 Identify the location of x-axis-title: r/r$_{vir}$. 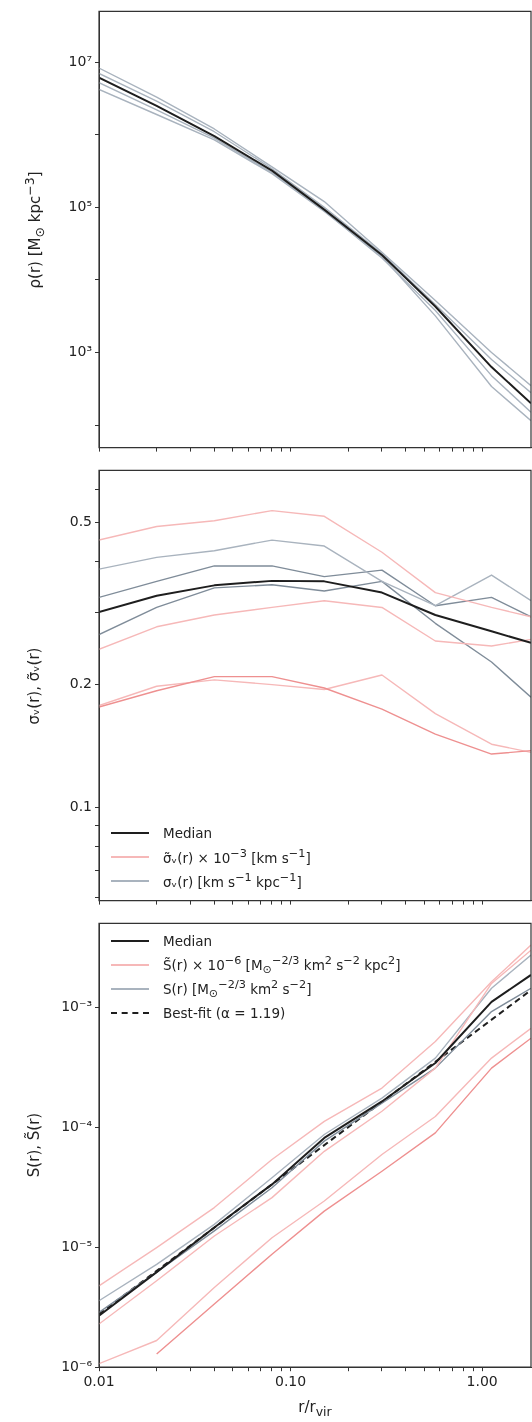
(315, 1408).